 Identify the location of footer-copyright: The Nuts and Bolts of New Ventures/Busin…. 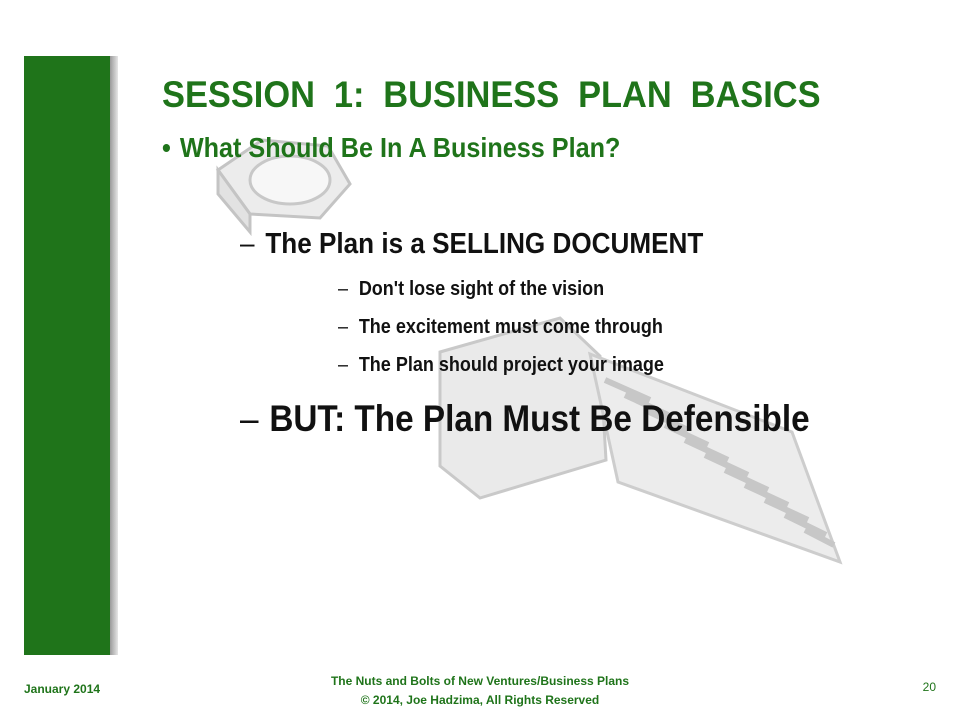
(480, 691).